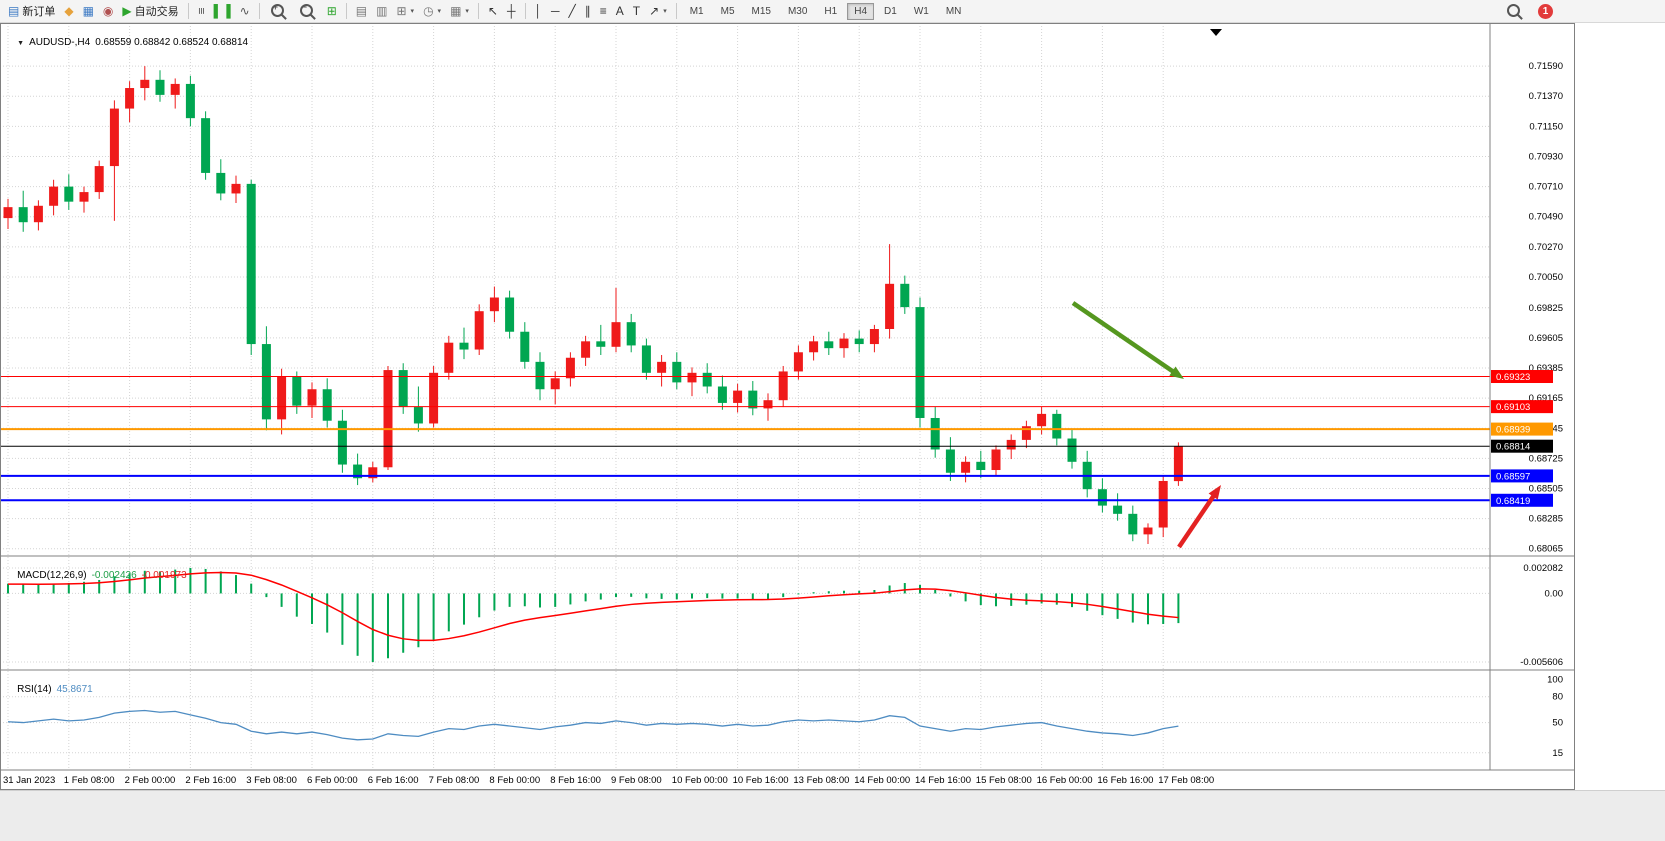 The height and width of the screenshot is (841, 1665). What do you see at coordinates (890, 11) in the screenshot?
I see `timeframe-d1-button: D1` at bounding box center [890, 11].